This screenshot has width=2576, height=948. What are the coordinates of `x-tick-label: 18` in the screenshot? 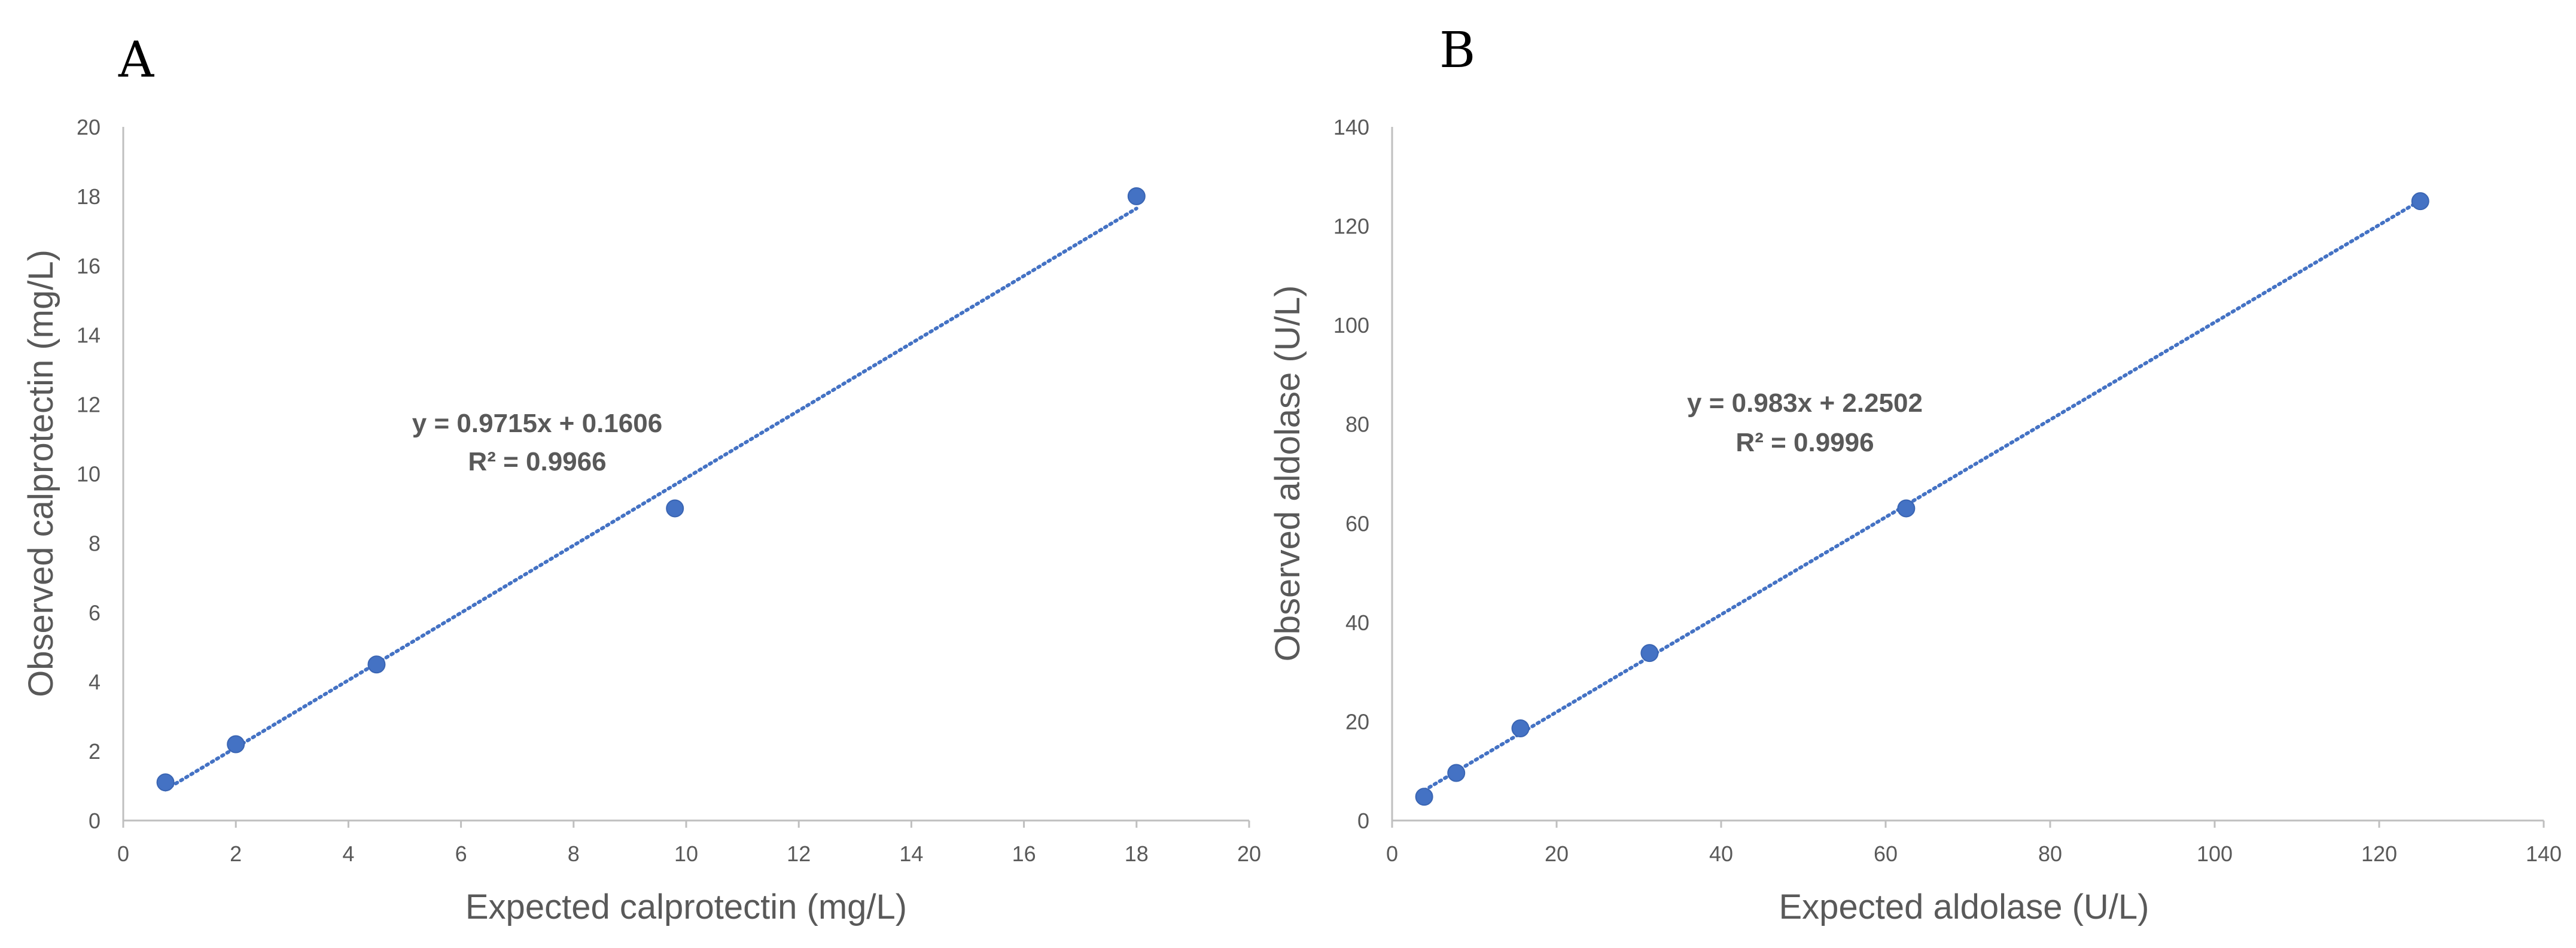 It's located at (1137, 854).